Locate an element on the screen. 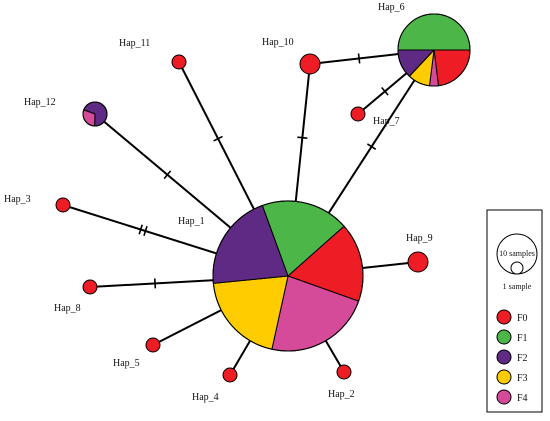 The width and height of the screenshot is (550, 421). haplotype-label-hap-1: Hap_1 is located at coordinates (191, 221).